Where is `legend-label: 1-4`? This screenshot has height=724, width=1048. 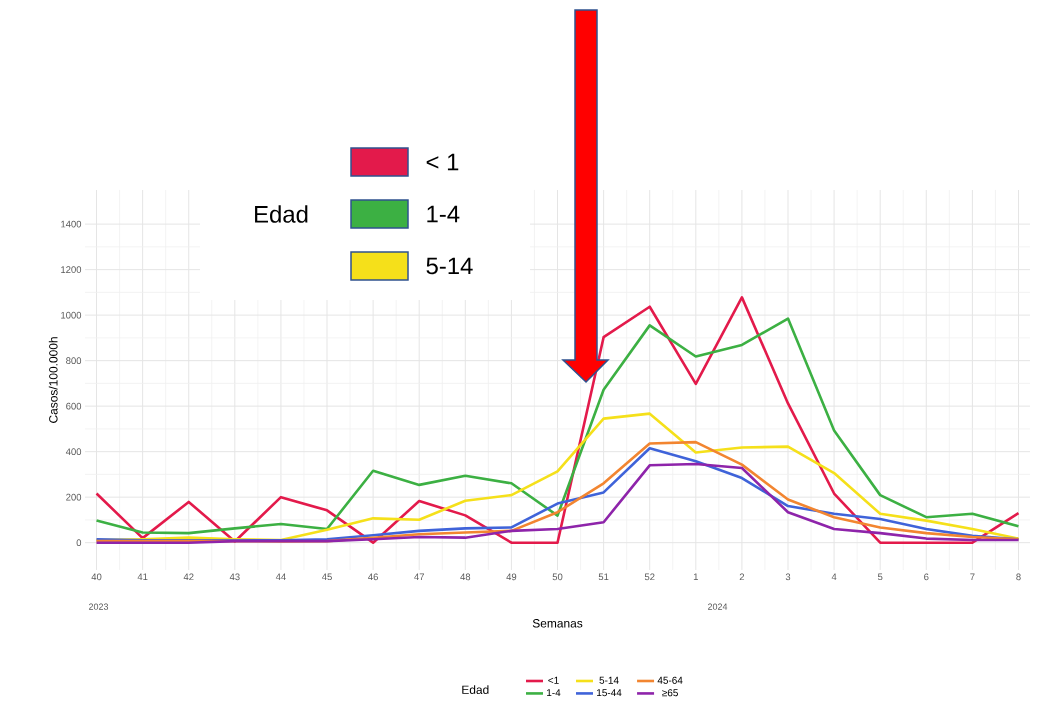
legend-label: 1-4 is located at coordinates (554, 693).